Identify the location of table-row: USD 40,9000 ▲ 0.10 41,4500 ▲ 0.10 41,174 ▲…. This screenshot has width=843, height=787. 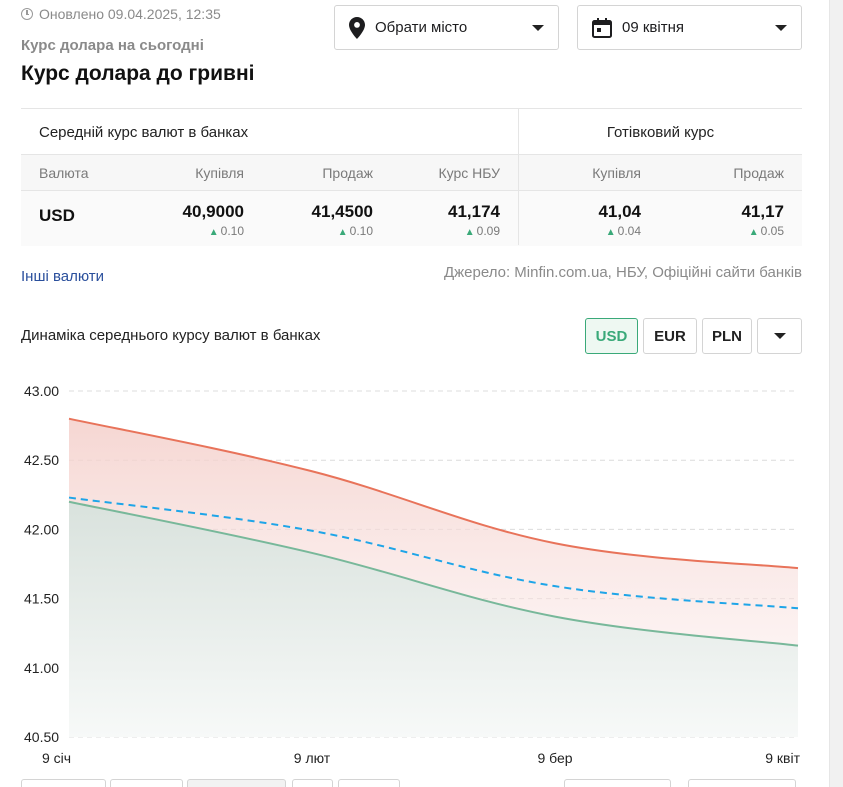
(411, 218).